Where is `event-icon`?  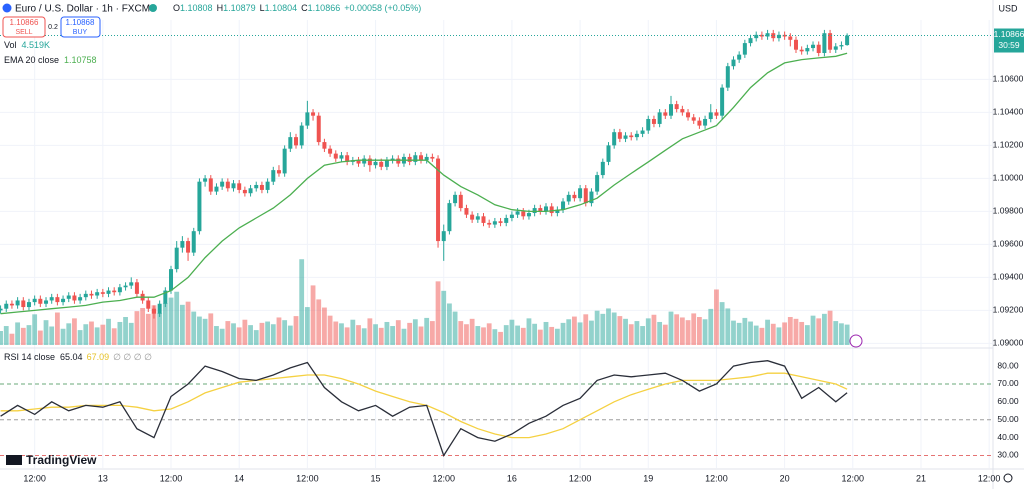 event-icon is located at coordinates (856, 341).